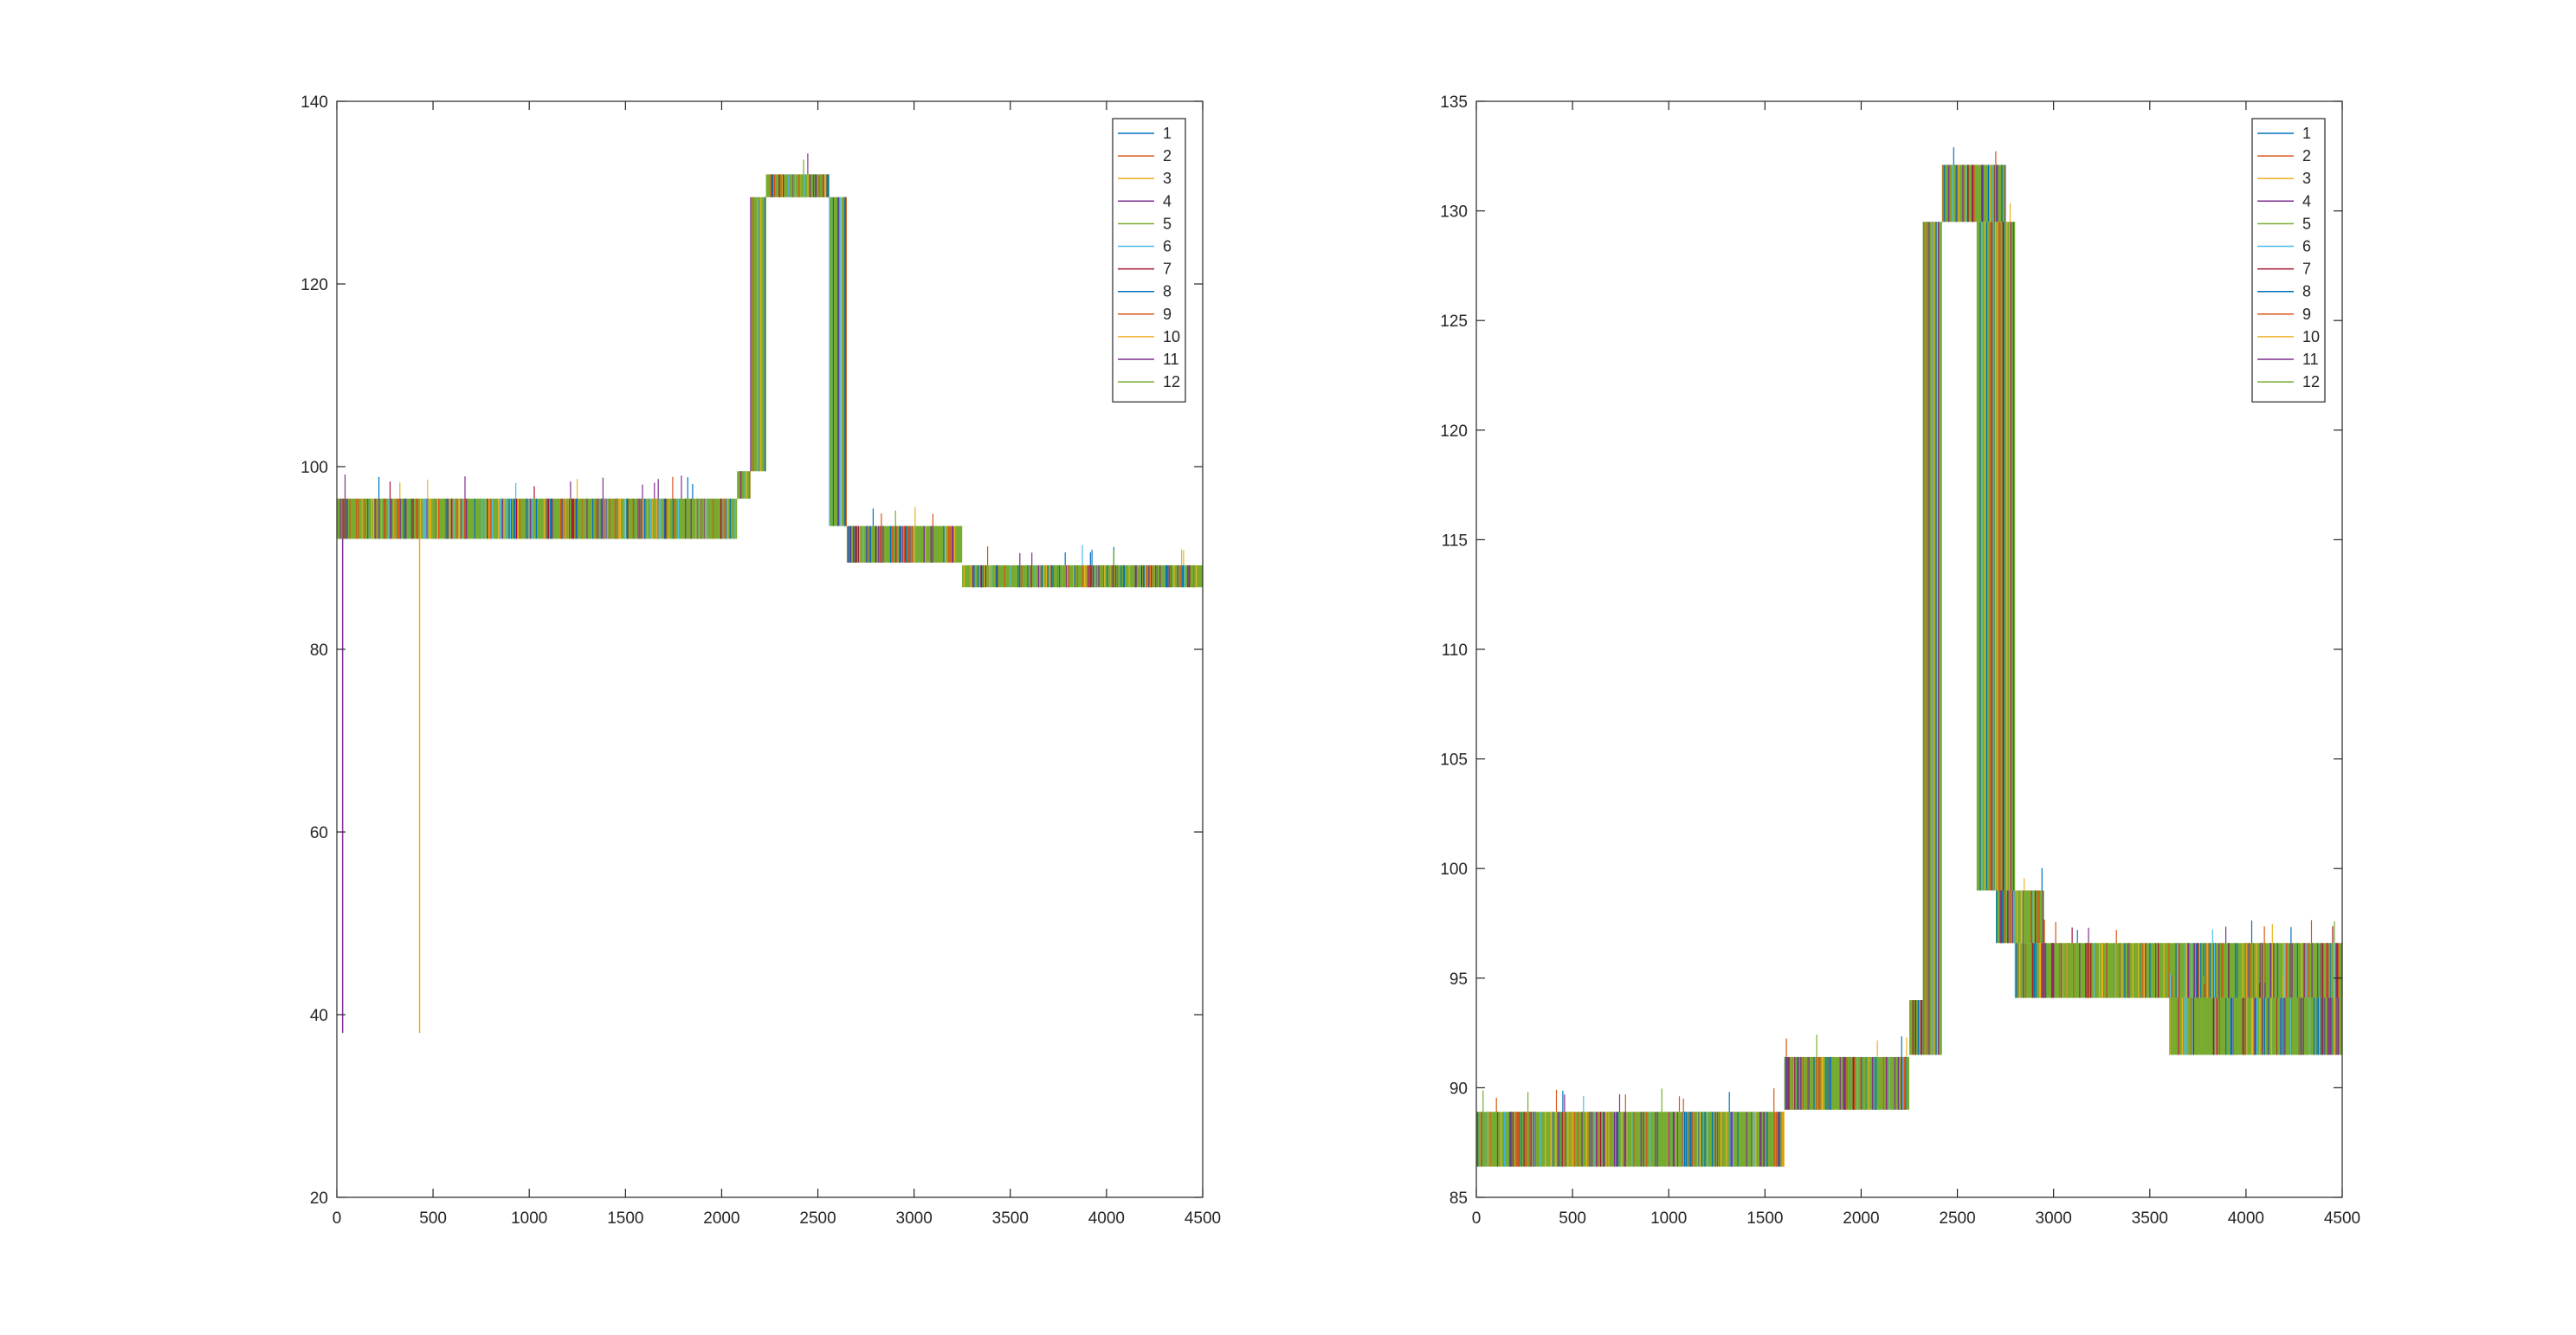  I want to click on y-tick-label: 85, so click(1458, 1199).